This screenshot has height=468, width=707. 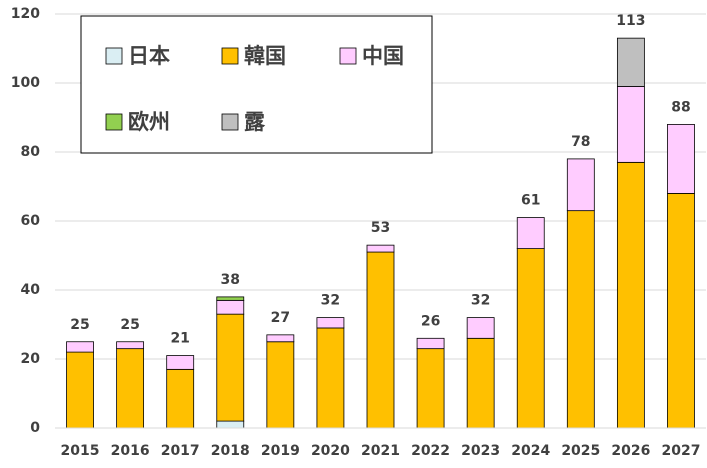 I want to click on x-tick-label: 2017, so click(x=180, y=451).